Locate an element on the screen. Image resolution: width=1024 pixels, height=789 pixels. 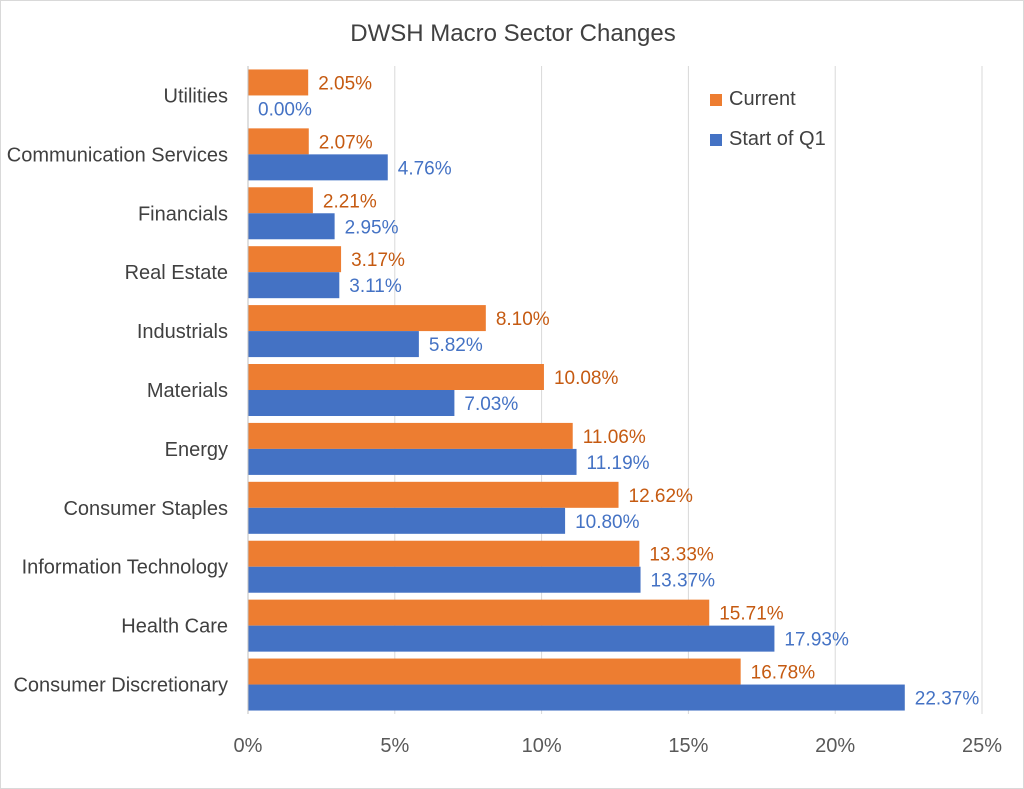
data-label: 5.82% is located at coordinates (456, 345).